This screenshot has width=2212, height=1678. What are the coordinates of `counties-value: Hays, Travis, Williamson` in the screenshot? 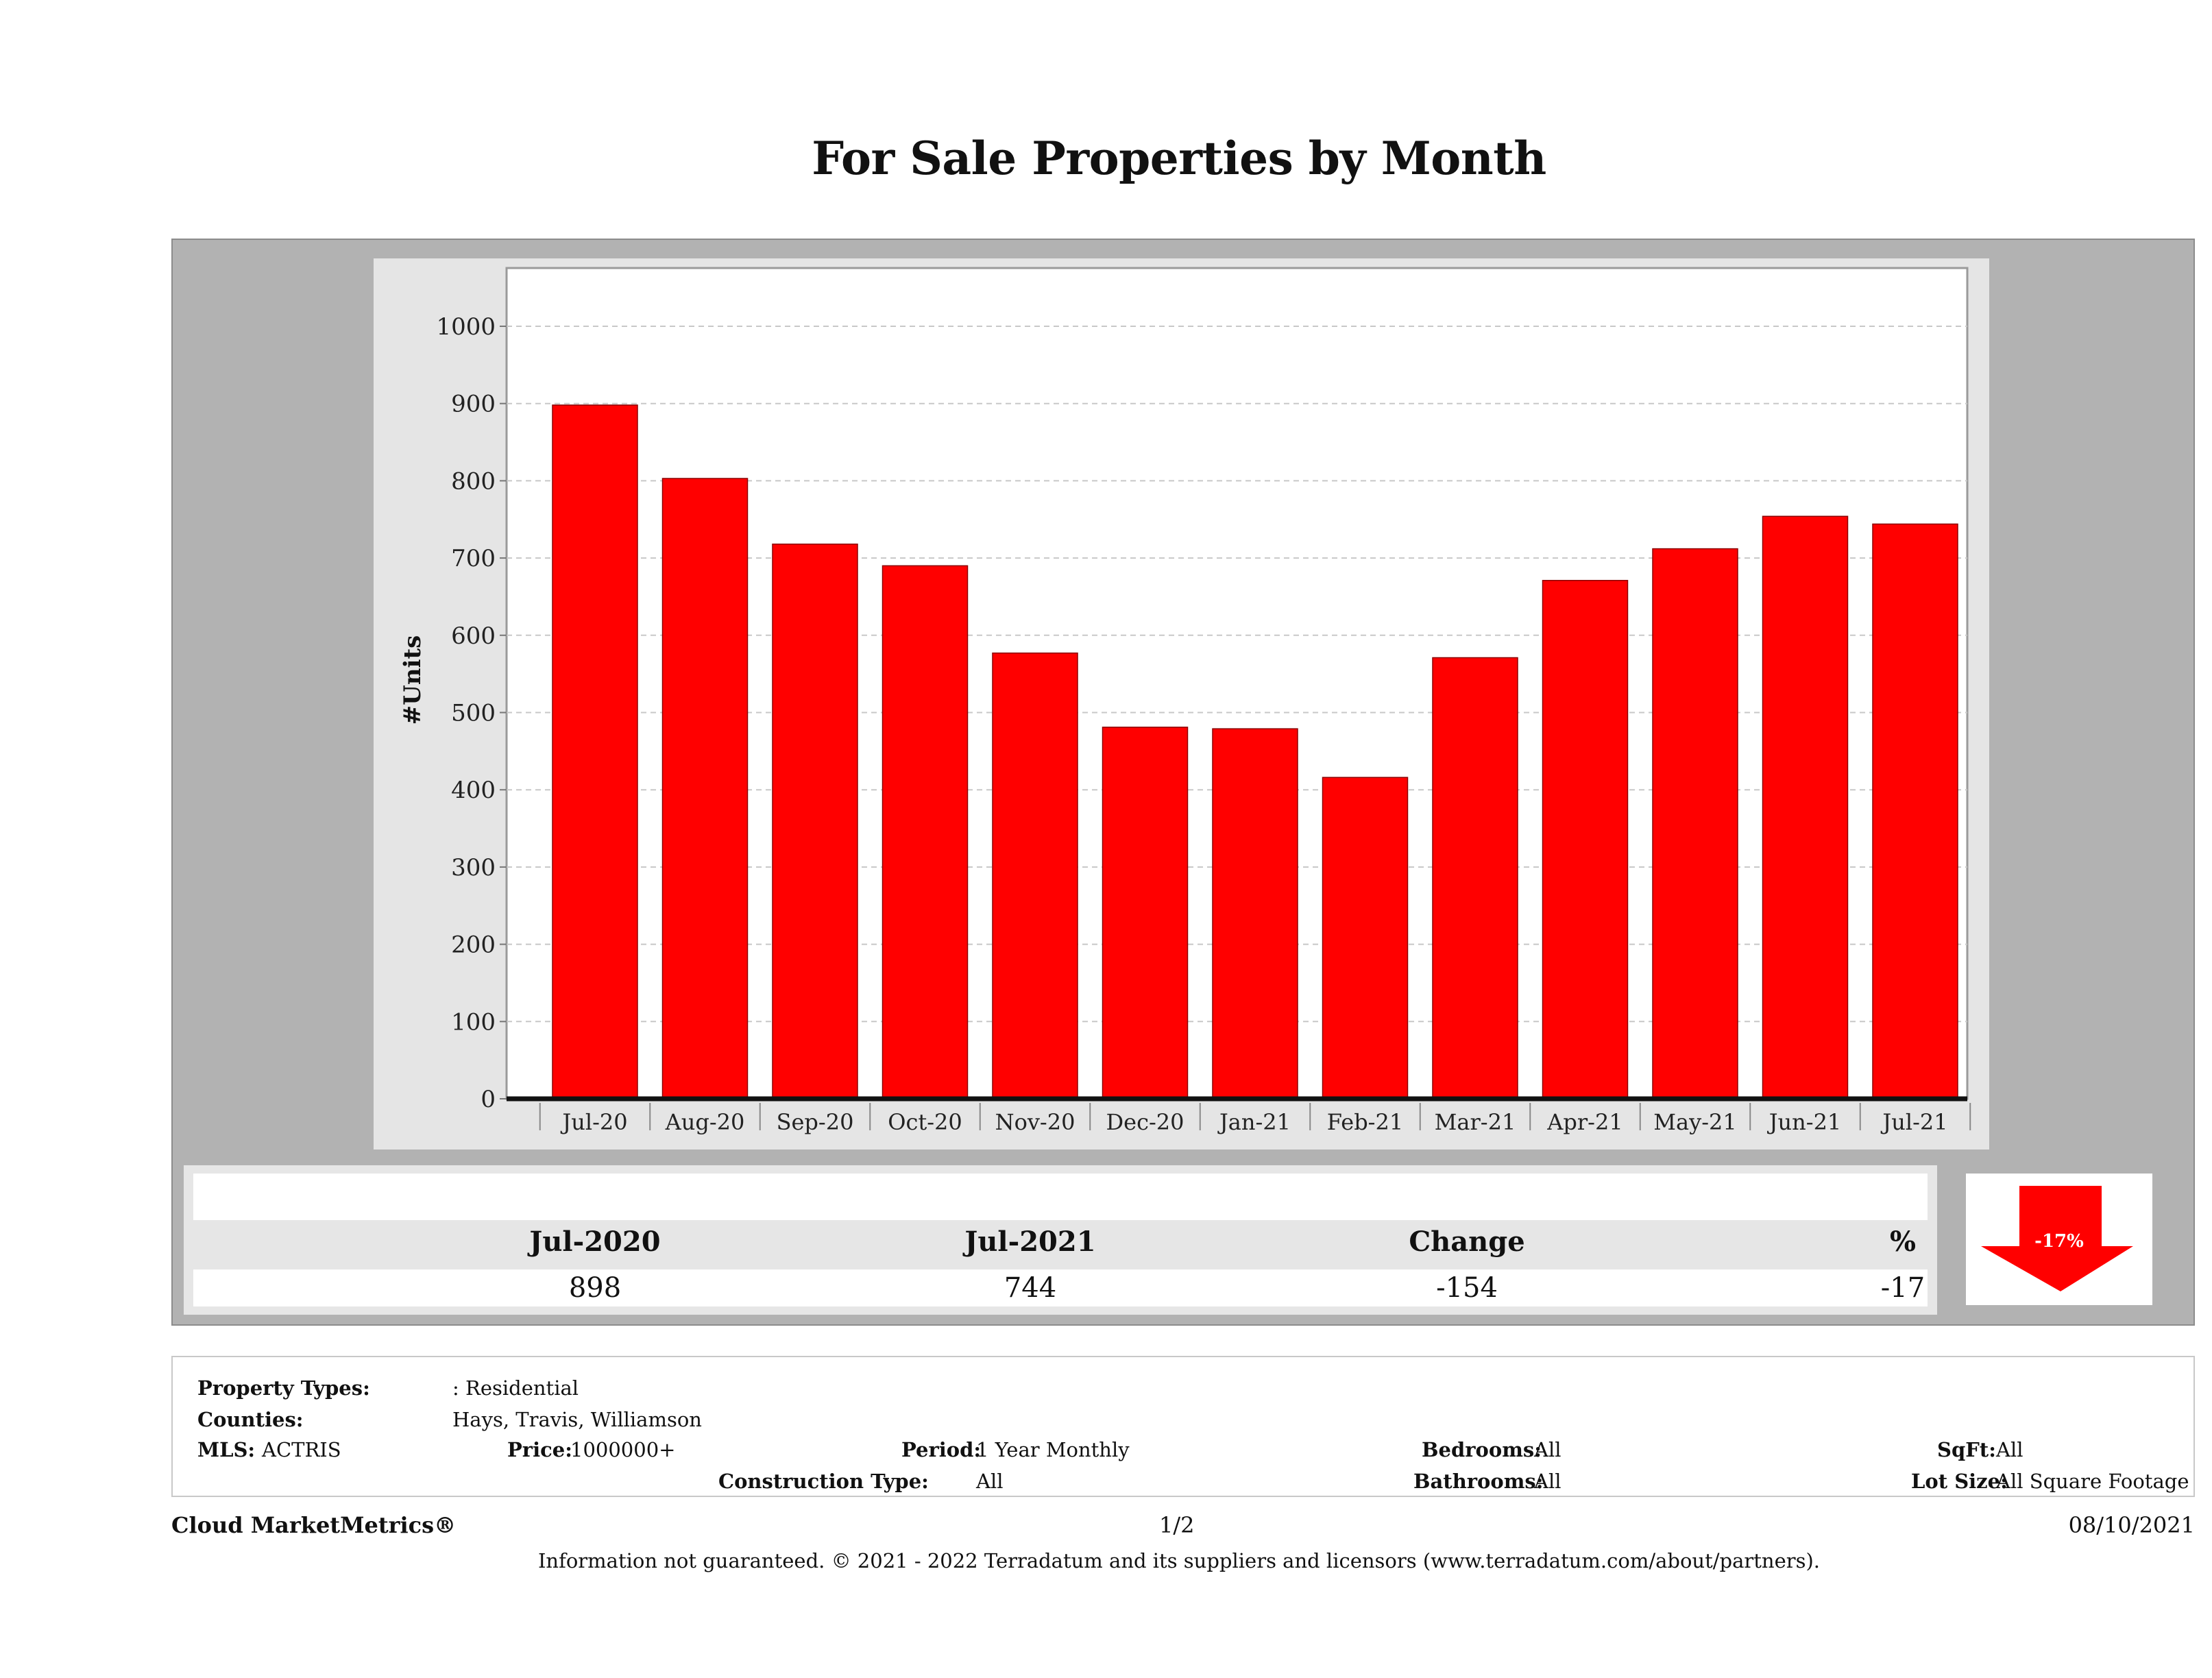 It's located at (577, 1420).